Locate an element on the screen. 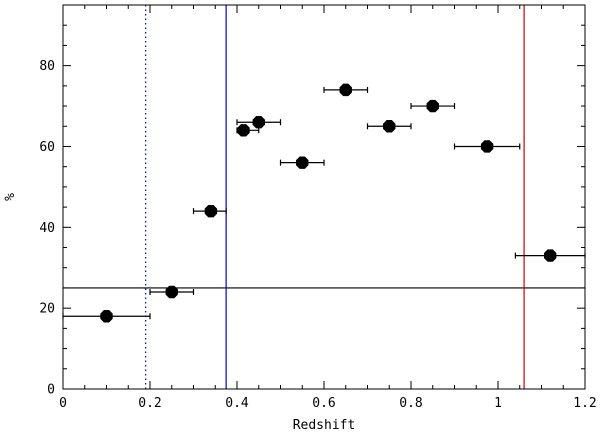 The width and height of the screenshot is (600, 435). x-tick-label: 0.8 is located at coordinates (410, 403).